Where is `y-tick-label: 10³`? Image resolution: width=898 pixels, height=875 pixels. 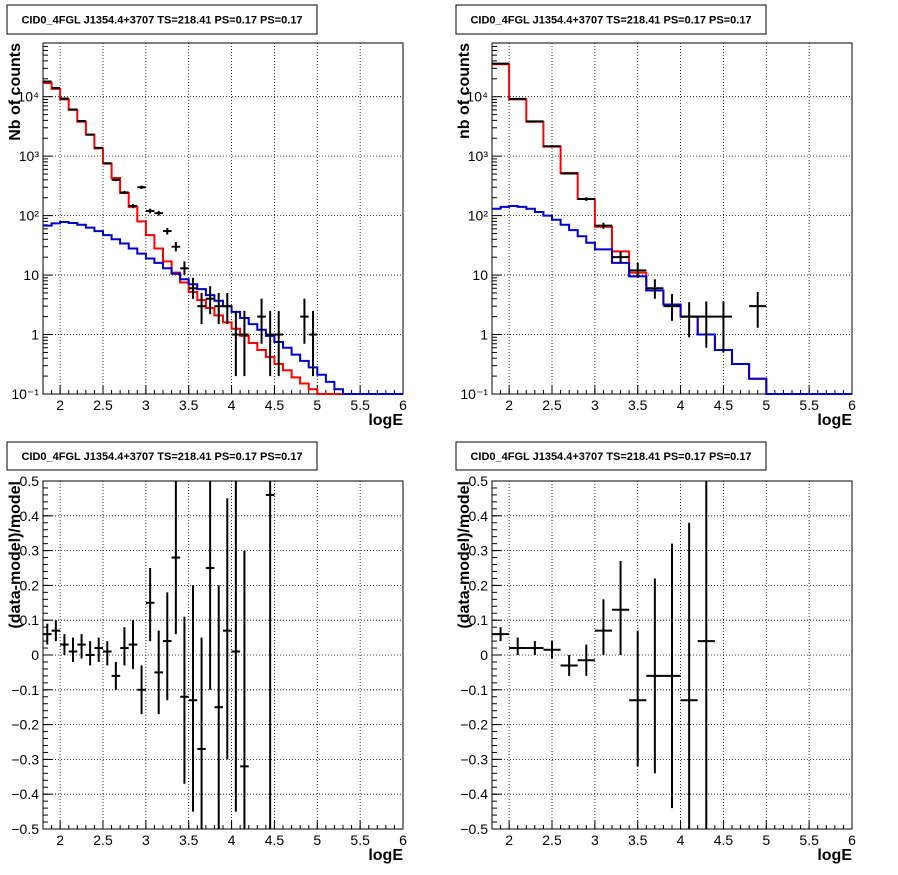 y-tick-label: 10³ is located at coordinates (29, 156).